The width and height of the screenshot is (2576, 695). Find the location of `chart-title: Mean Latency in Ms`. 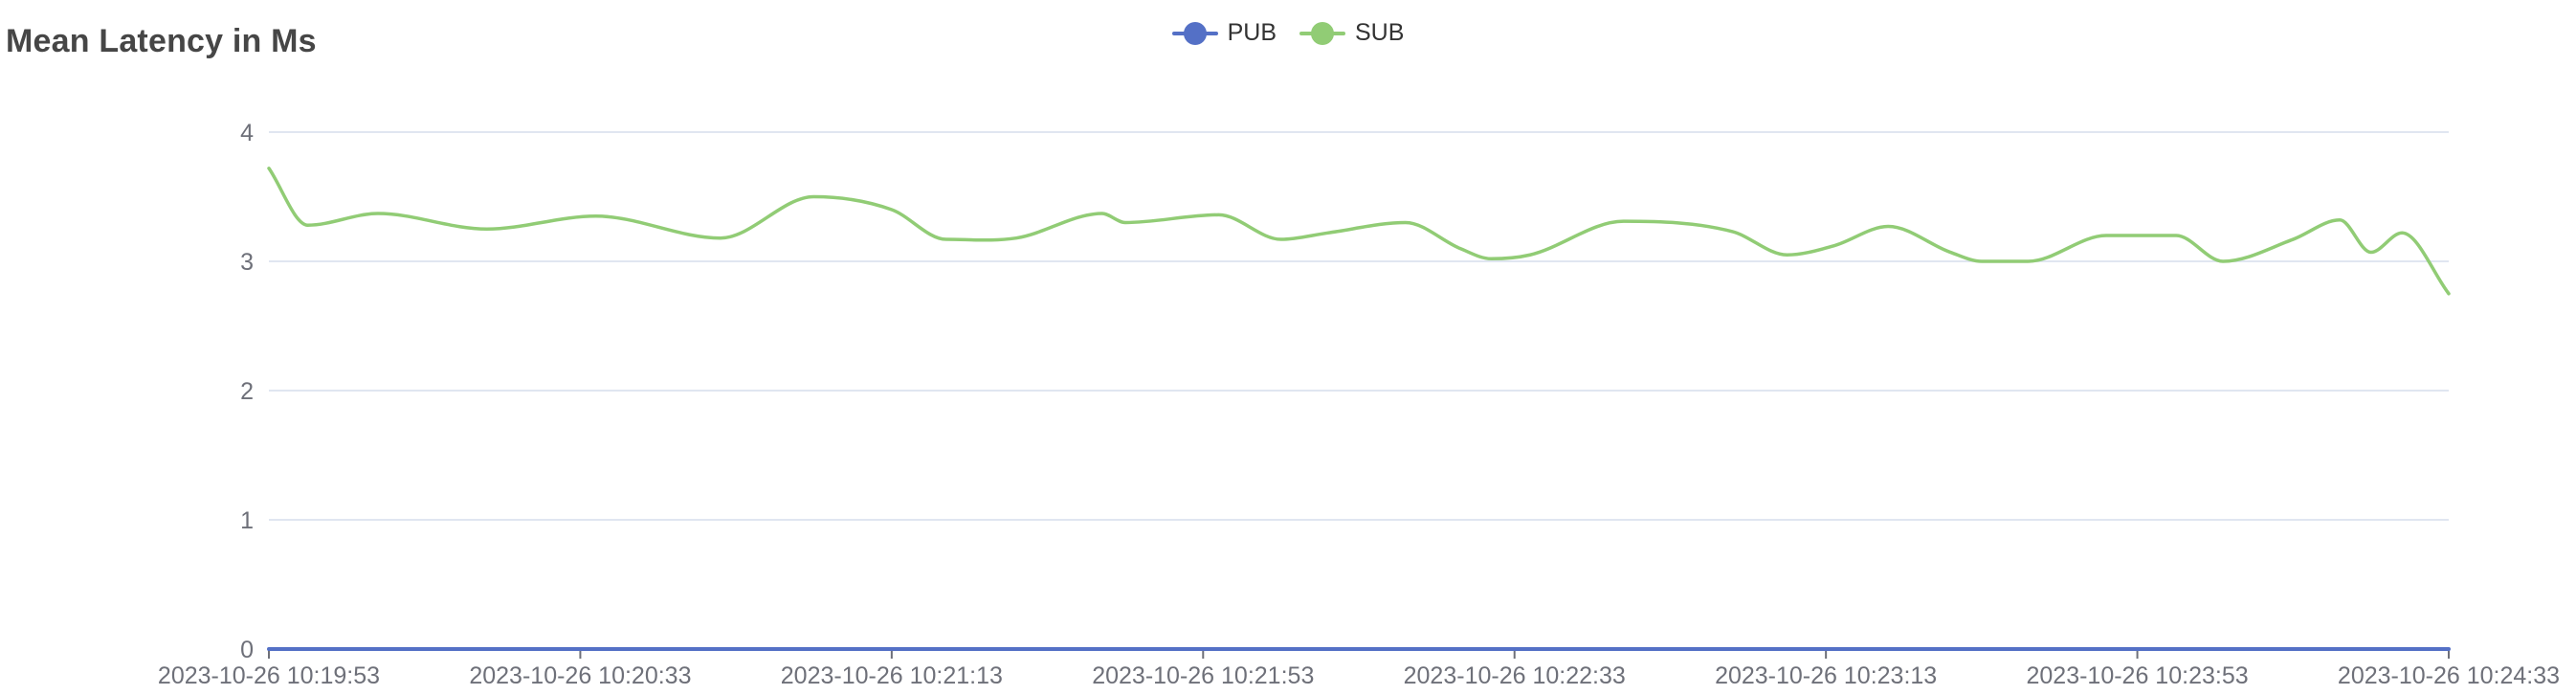

chart-title: Mean Latency in Ms is located at coordinates (161, 41).